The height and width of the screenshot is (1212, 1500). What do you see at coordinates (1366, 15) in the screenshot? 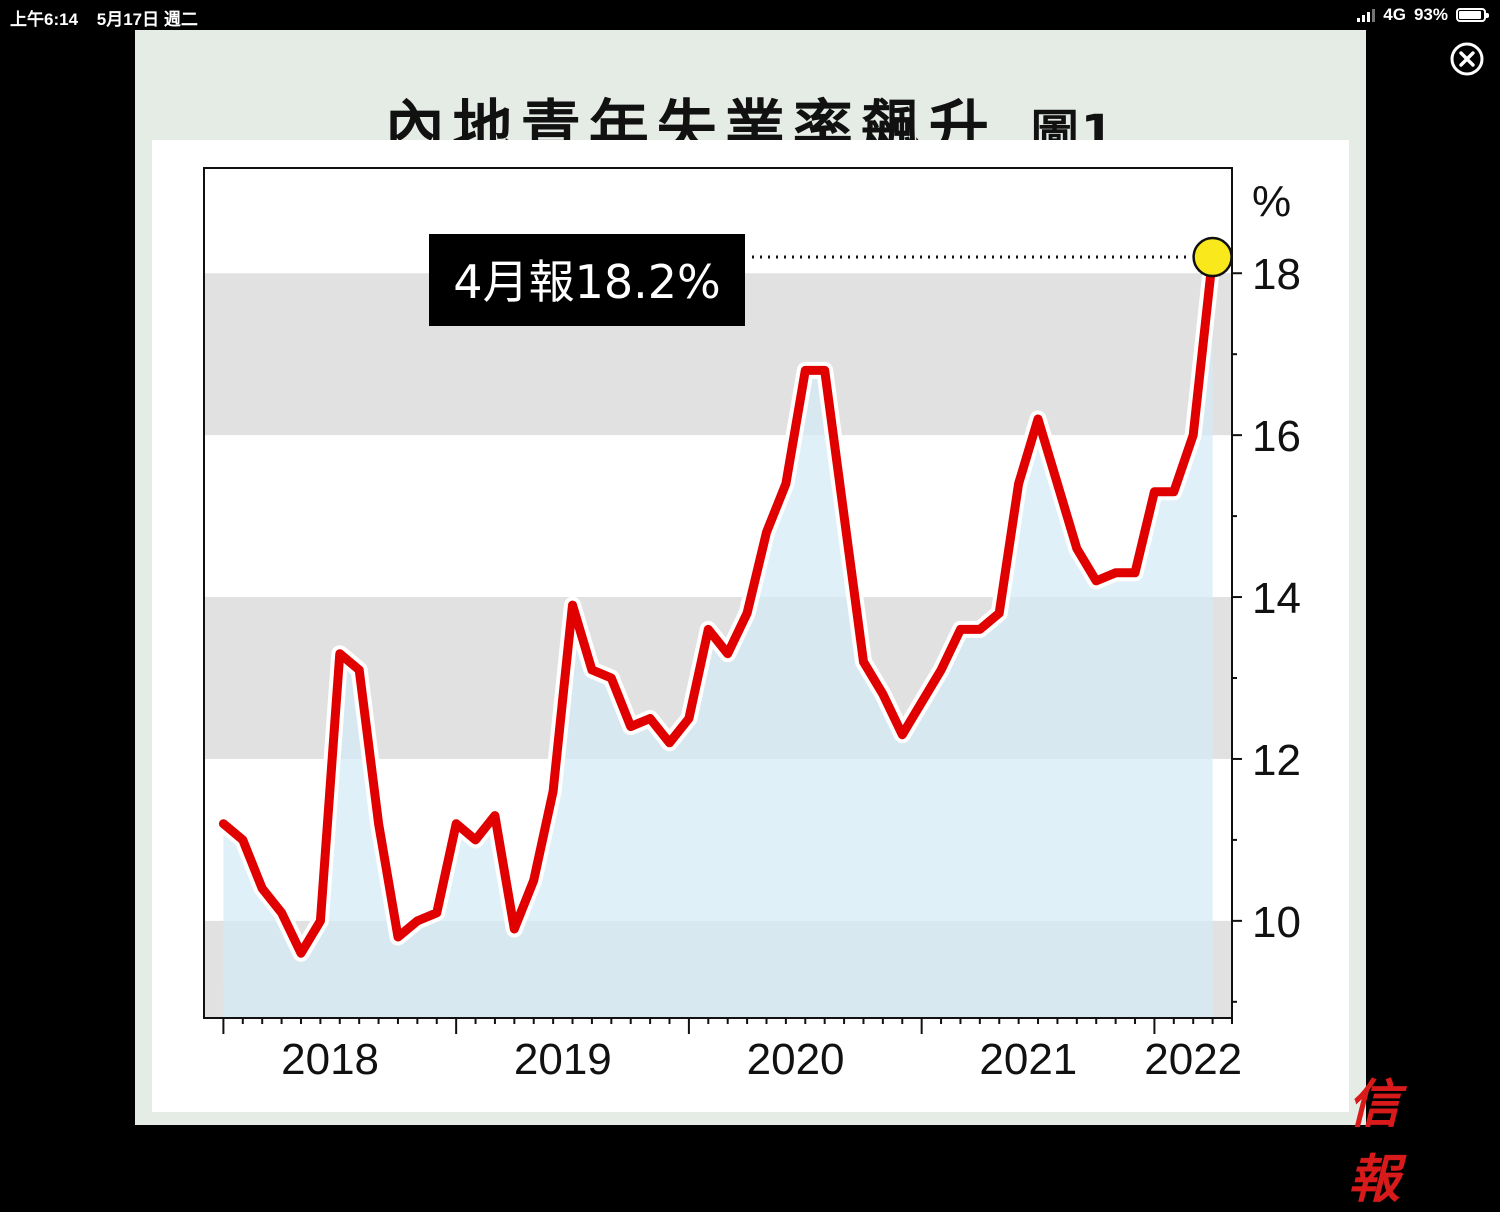
I see `signal-icon` at bounding box center [1366, 15].